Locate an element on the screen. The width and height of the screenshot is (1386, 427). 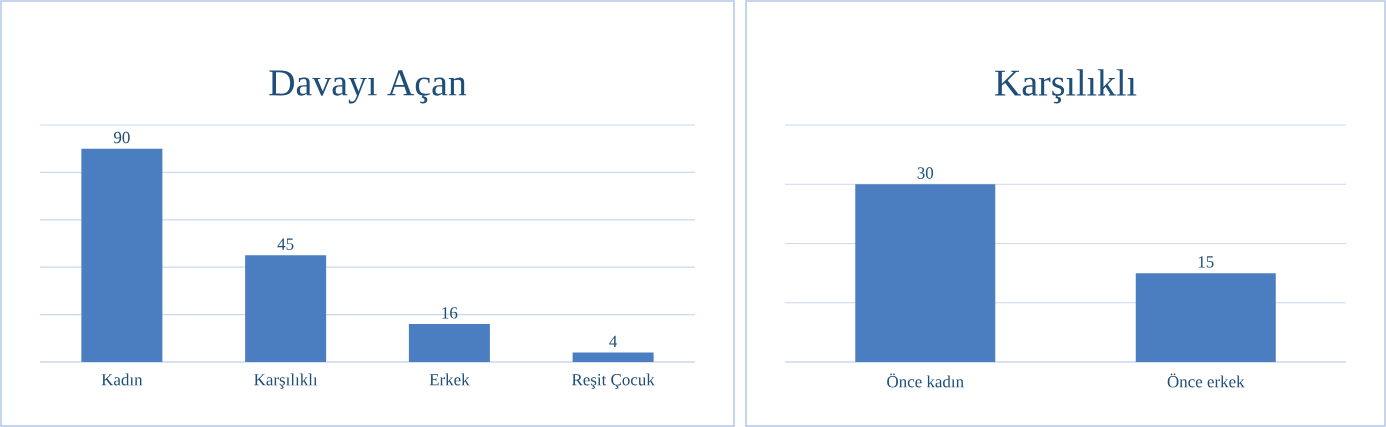
data-label: 16 is located at coordinates (450, 313).